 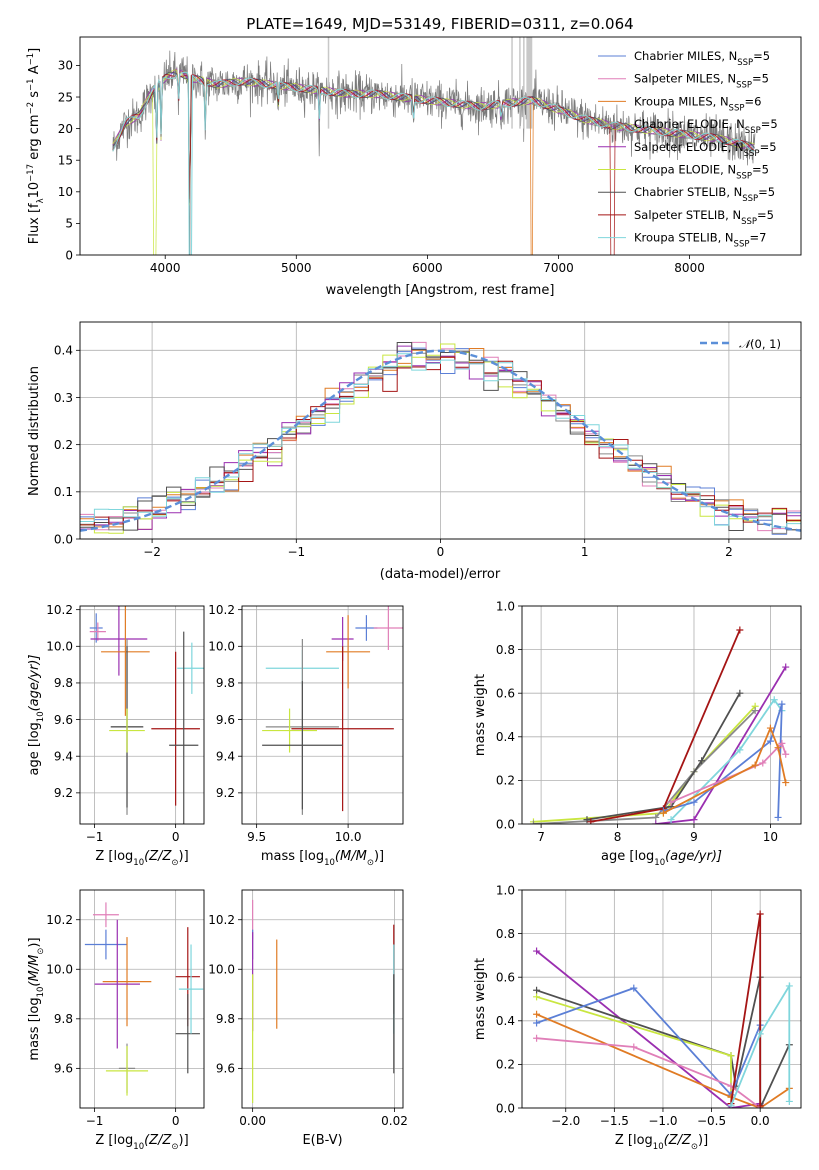 I want to click on y-tick-label: 9.6, so click(x=63, y=720).